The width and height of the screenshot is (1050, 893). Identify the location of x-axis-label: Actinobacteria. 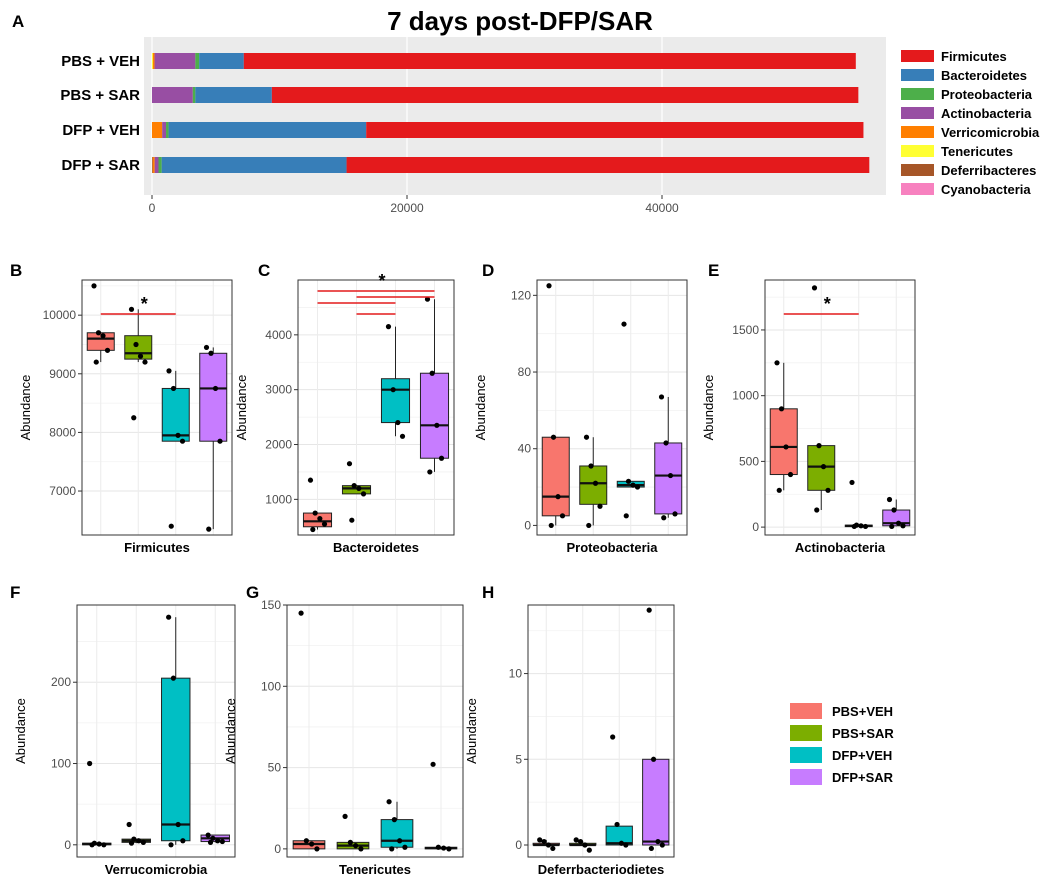
(840, 547).